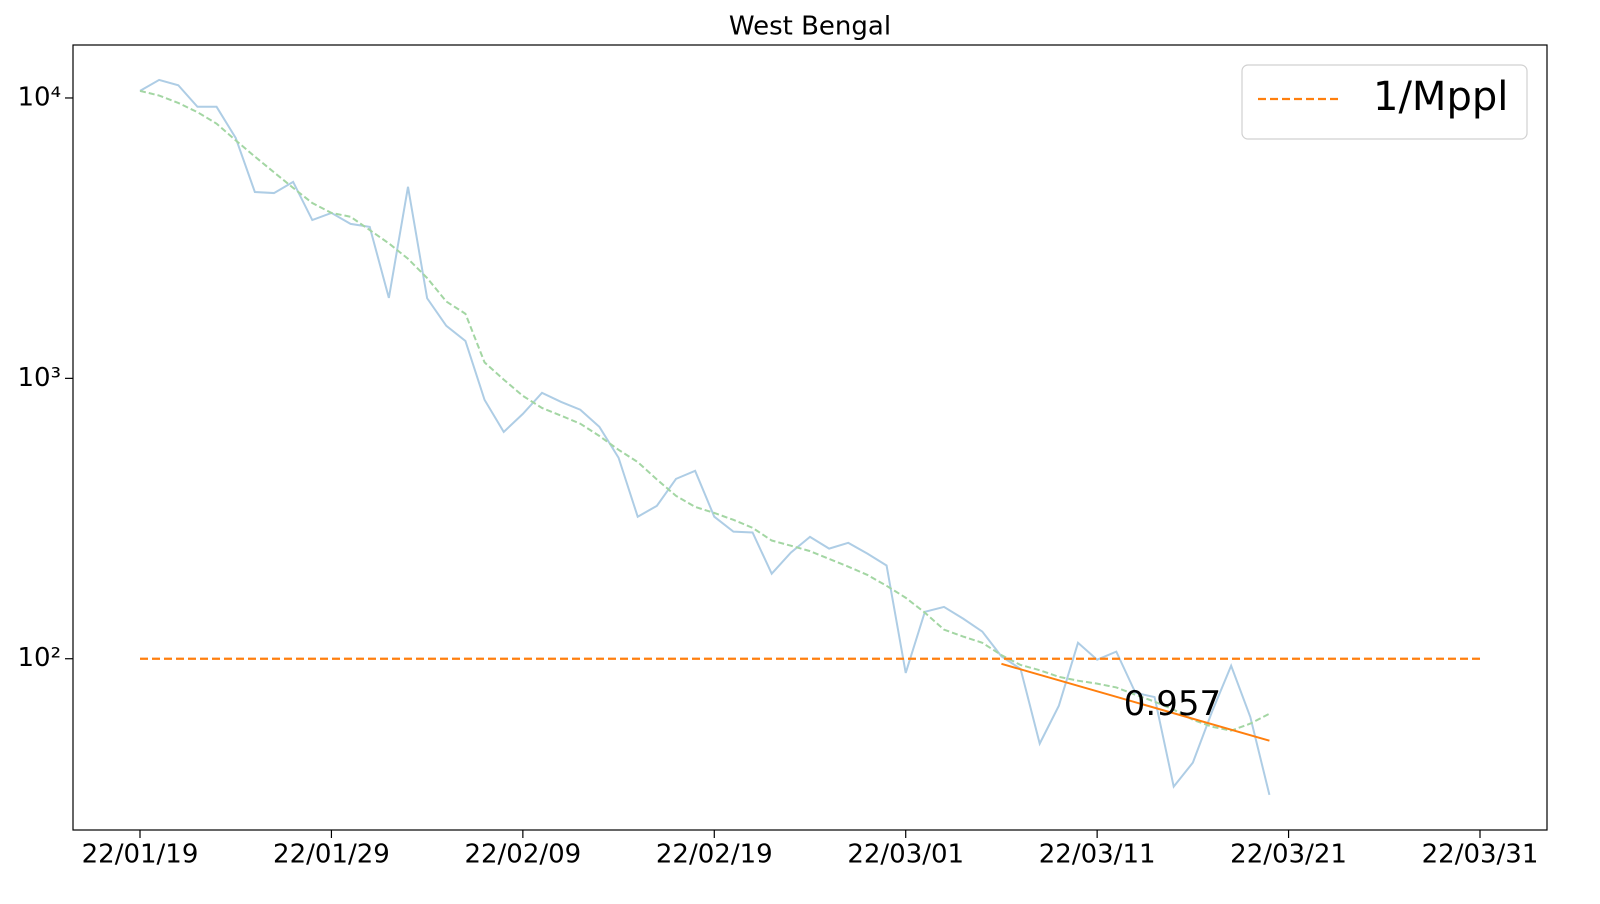  I want to click on y-tick-label: 10⁴, so click(39, 97).